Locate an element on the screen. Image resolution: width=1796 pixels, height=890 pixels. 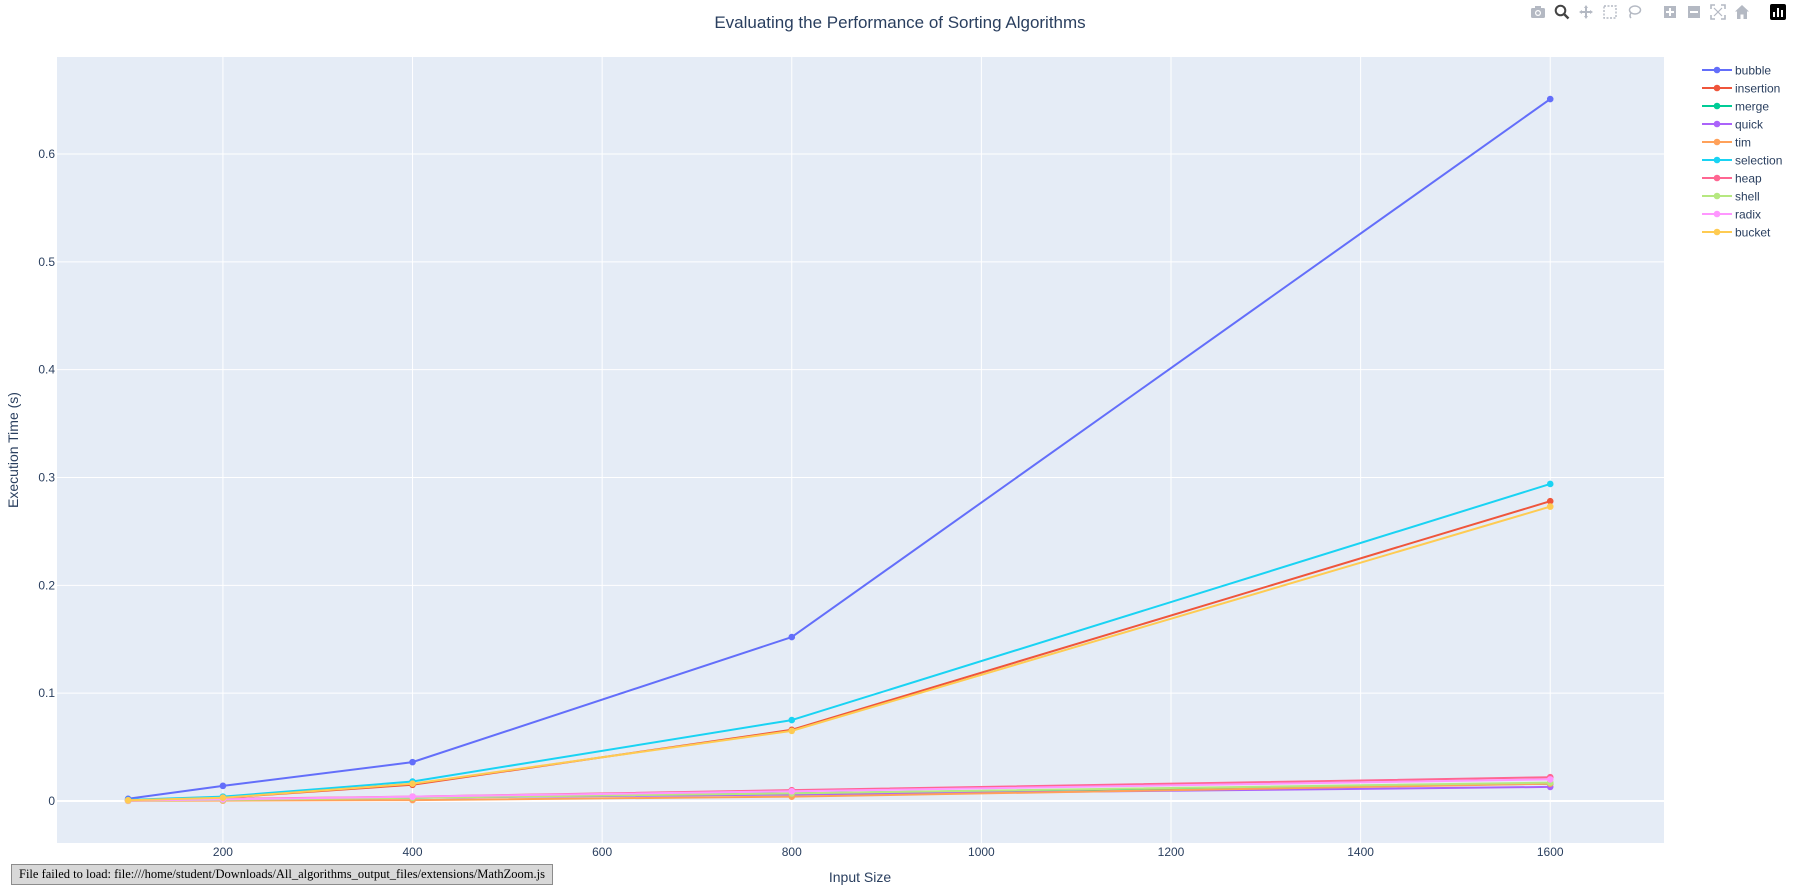
x-tick-label: 1600 is located at coordinates (1550, 852).